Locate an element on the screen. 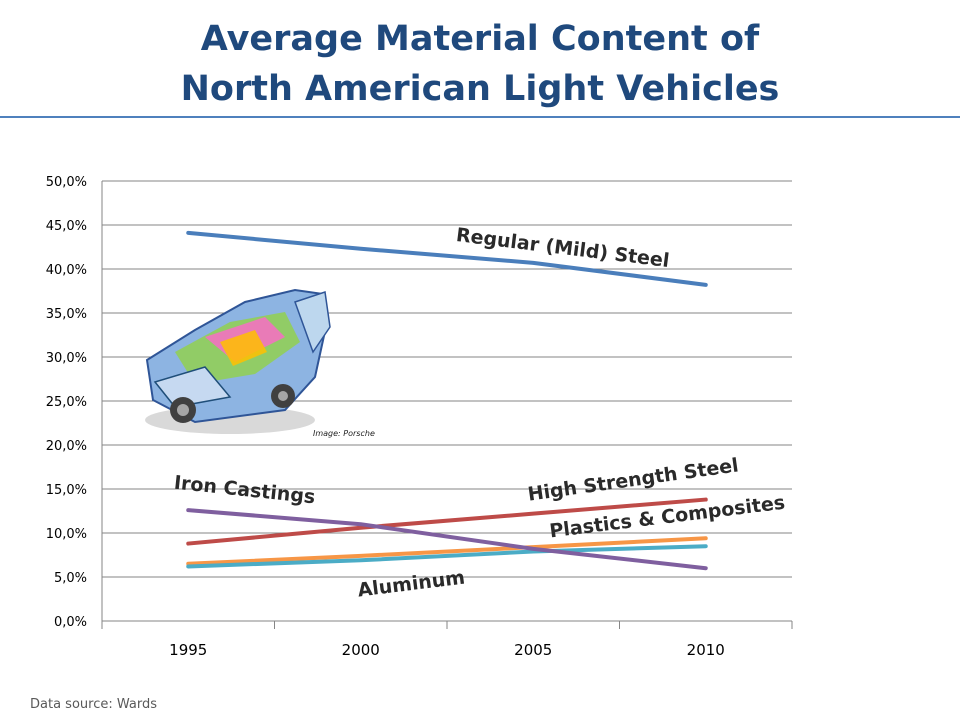 The width and height of the screenshot is (960, 720). image-credit: Image: Porsche is located at coordinates (344, 433).